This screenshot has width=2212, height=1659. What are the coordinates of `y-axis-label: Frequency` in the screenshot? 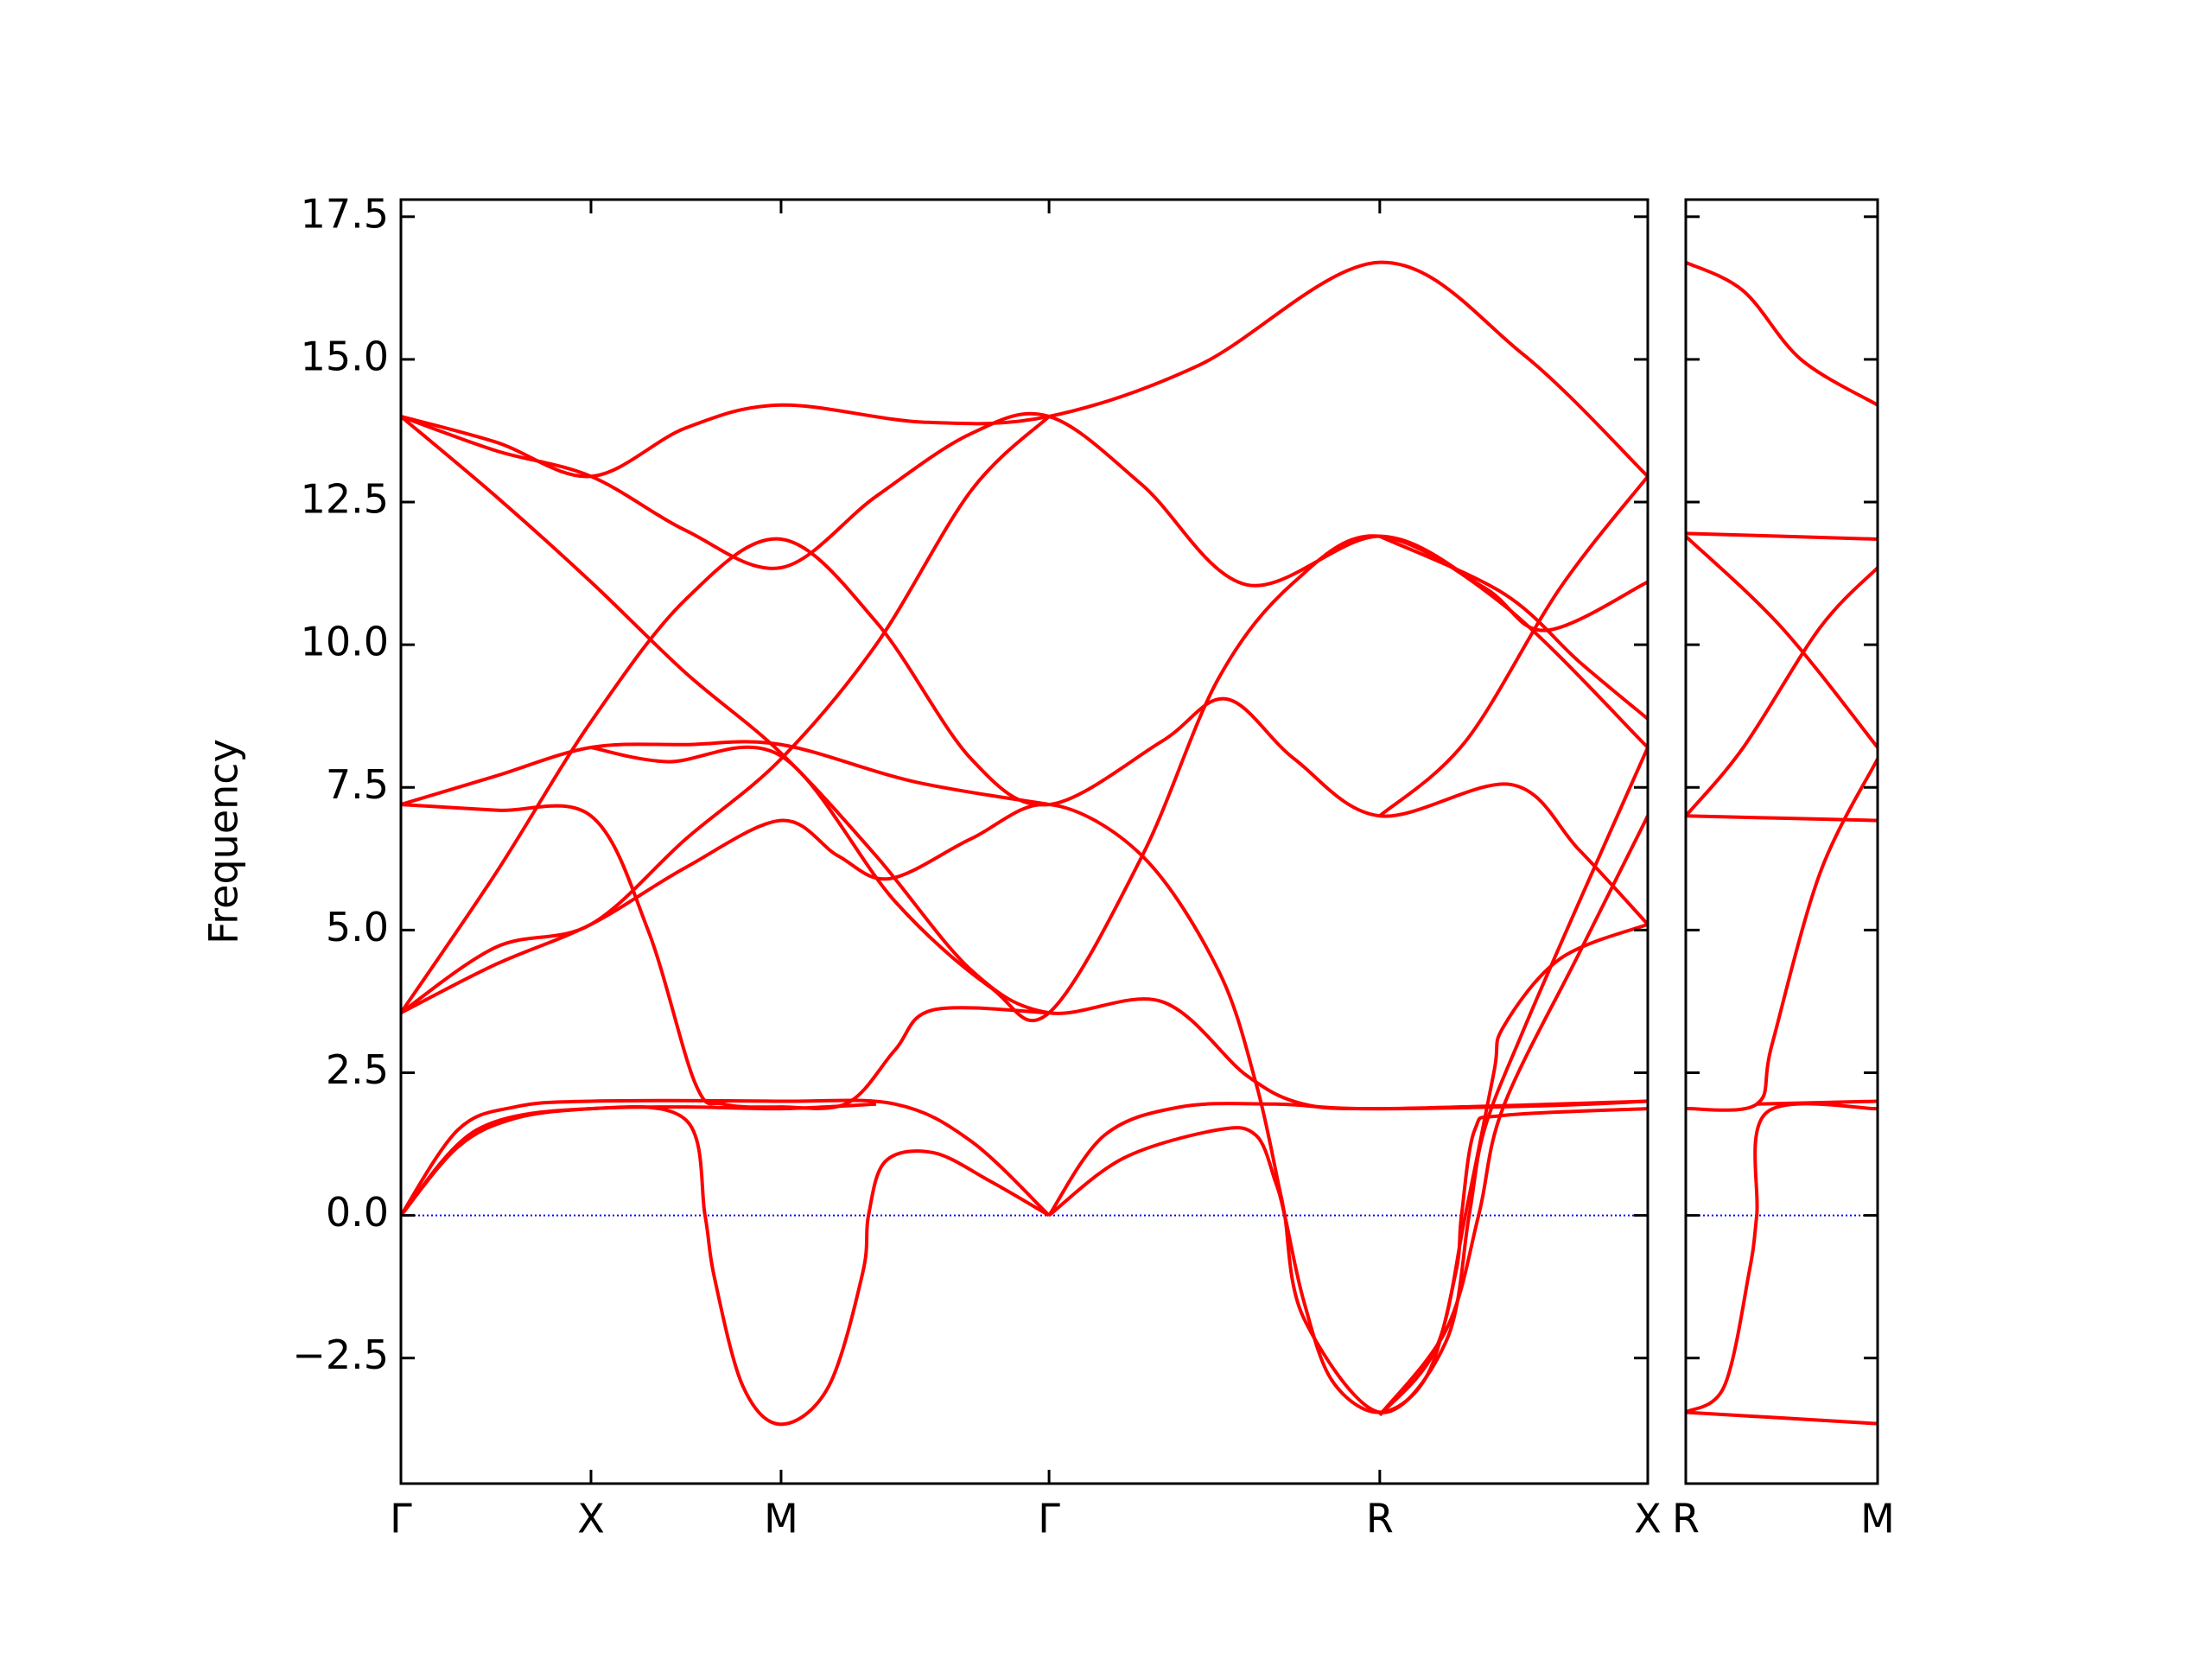 It's located at (223, 841).